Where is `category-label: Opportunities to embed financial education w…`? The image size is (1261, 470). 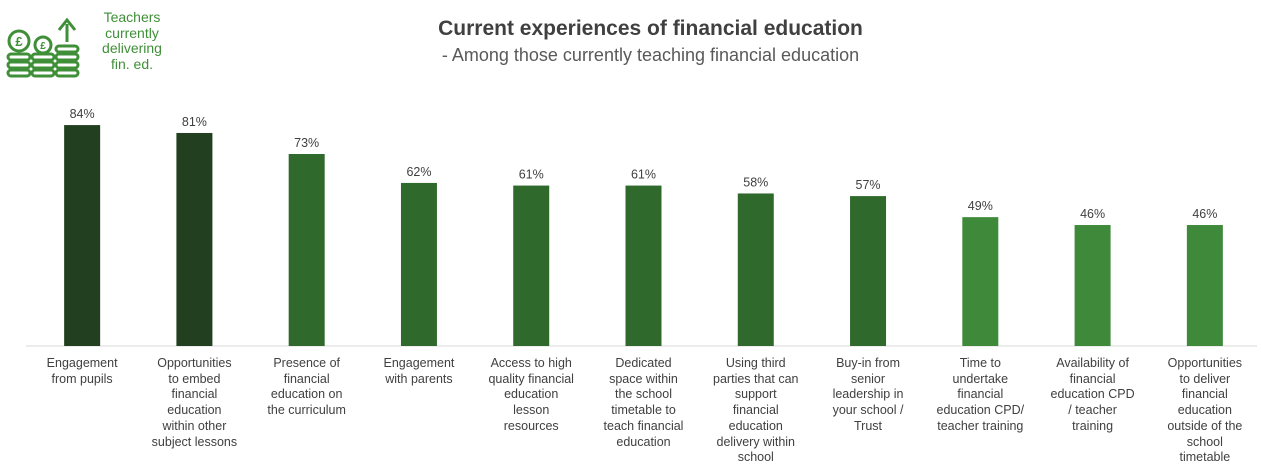 category-label: Opportunities to embed financial education w… is located at coordinates (194, 403).